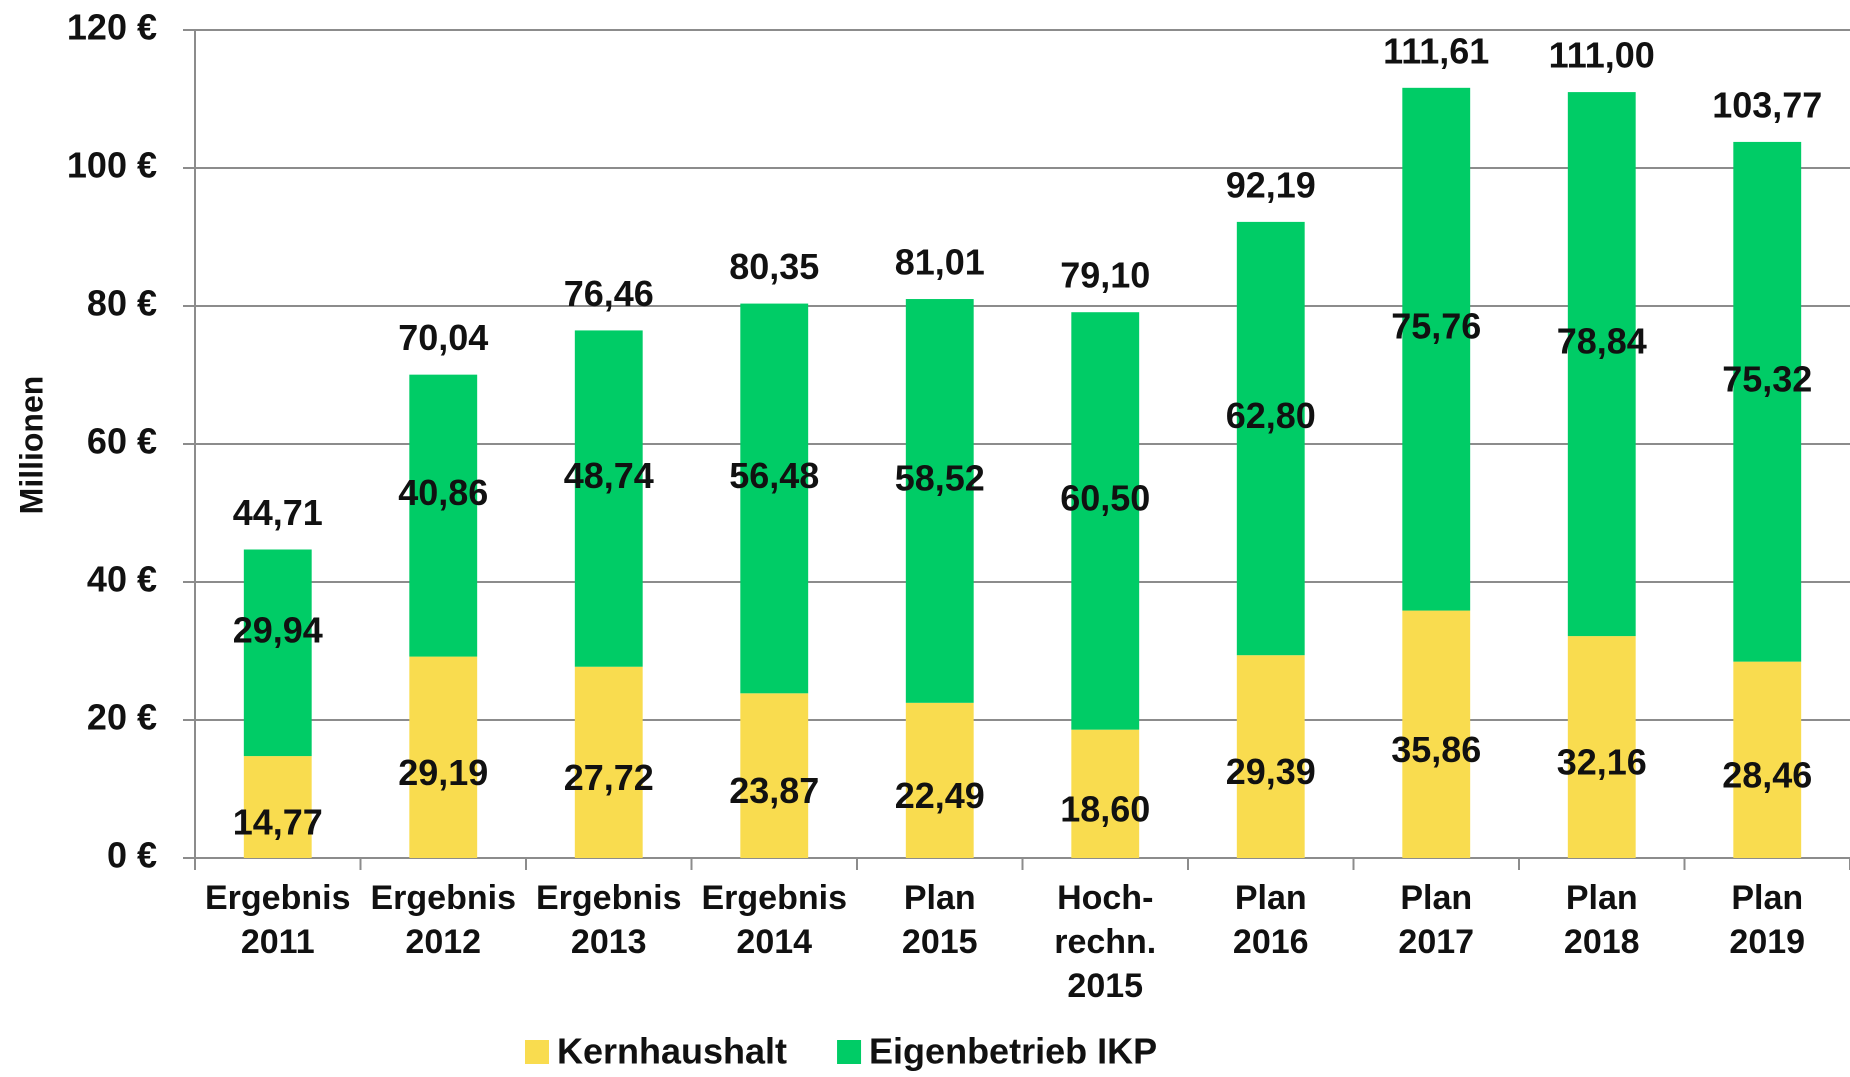 This screenshot has width=1850, height=1077. Describe the element at coordinates (609, 475) in the screenshot. I see `value-label: 48,74` at that location.